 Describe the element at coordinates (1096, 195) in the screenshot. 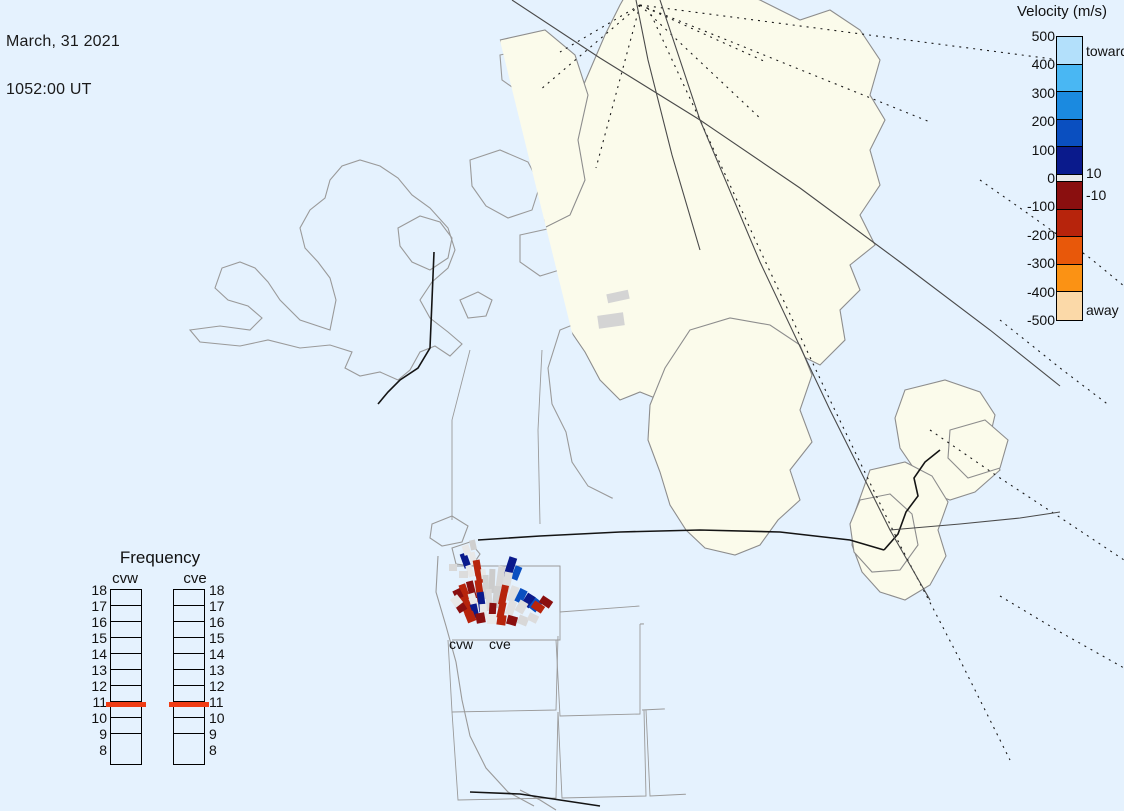

I see `velocity-lower-threshold-label: -10` at that location.